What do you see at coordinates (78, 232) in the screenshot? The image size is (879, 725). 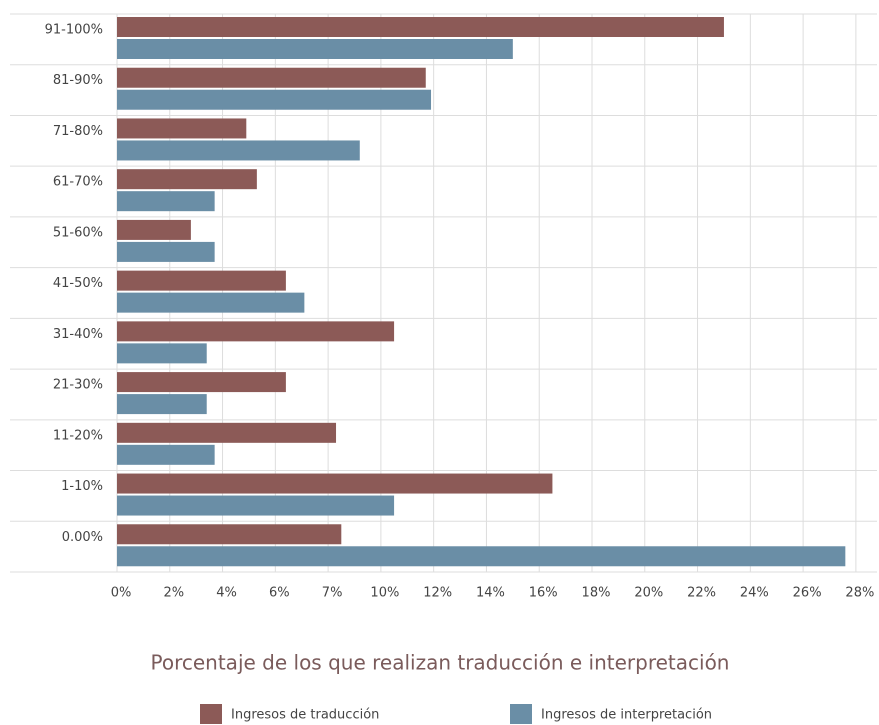 I see `y-tick-label: 51-60%` at bounding box center [78, 232].